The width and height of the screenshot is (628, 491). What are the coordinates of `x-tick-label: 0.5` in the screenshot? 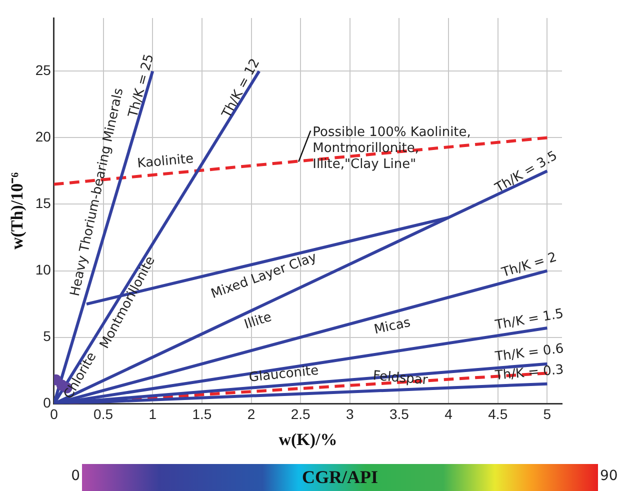 It's located at (104, 414).